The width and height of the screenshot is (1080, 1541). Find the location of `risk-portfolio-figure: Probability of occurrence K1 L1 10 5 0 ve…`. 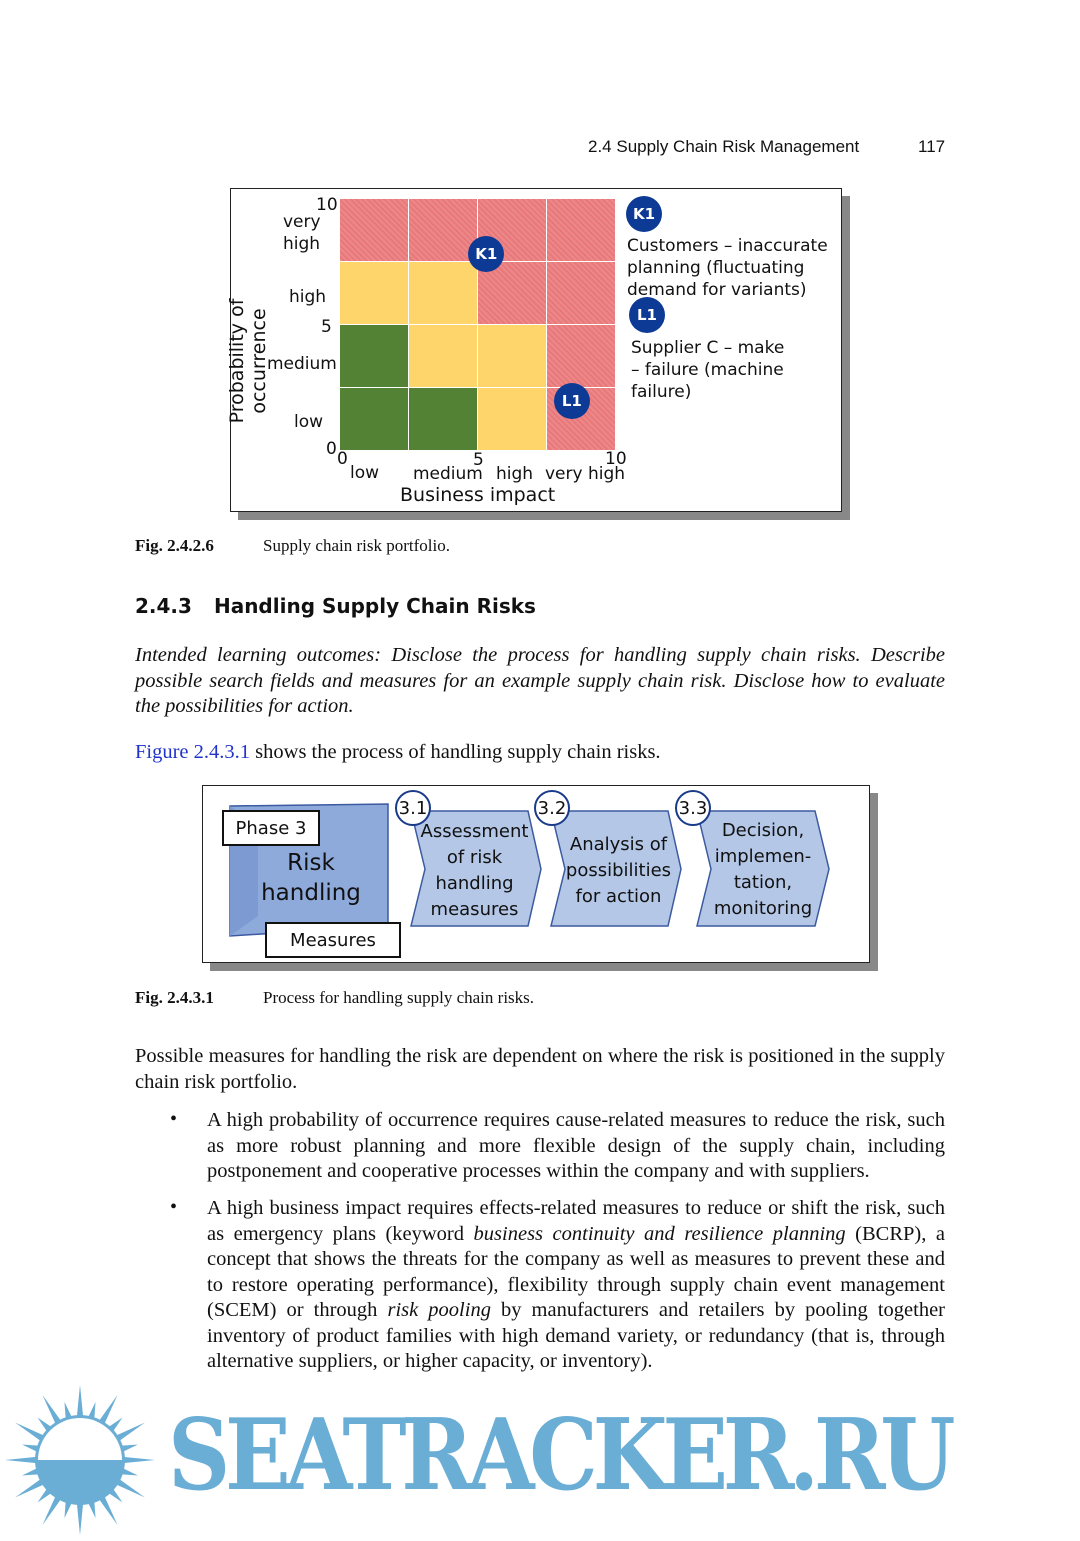

risk-portfolio-figure: Probability of occurrence K1 L1 10 5 0 ve… is located at coordinates (534, 350).